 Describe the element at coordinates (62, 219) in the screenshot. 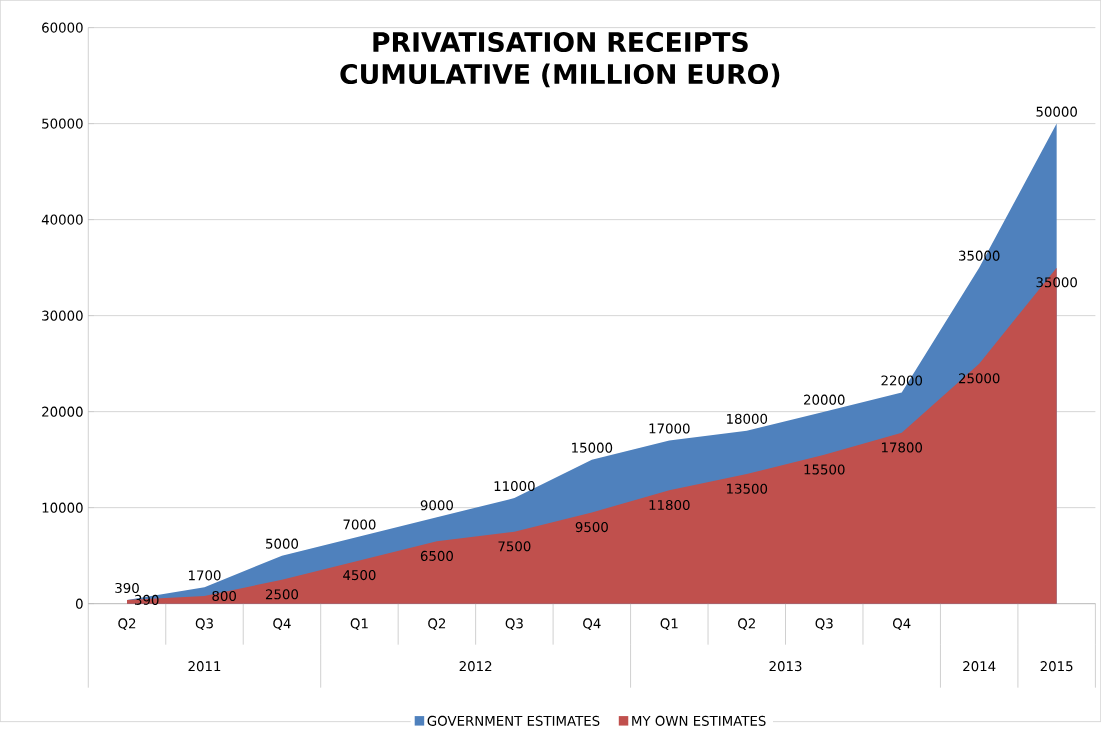

I see `y-tick-label: 40000` at that location.